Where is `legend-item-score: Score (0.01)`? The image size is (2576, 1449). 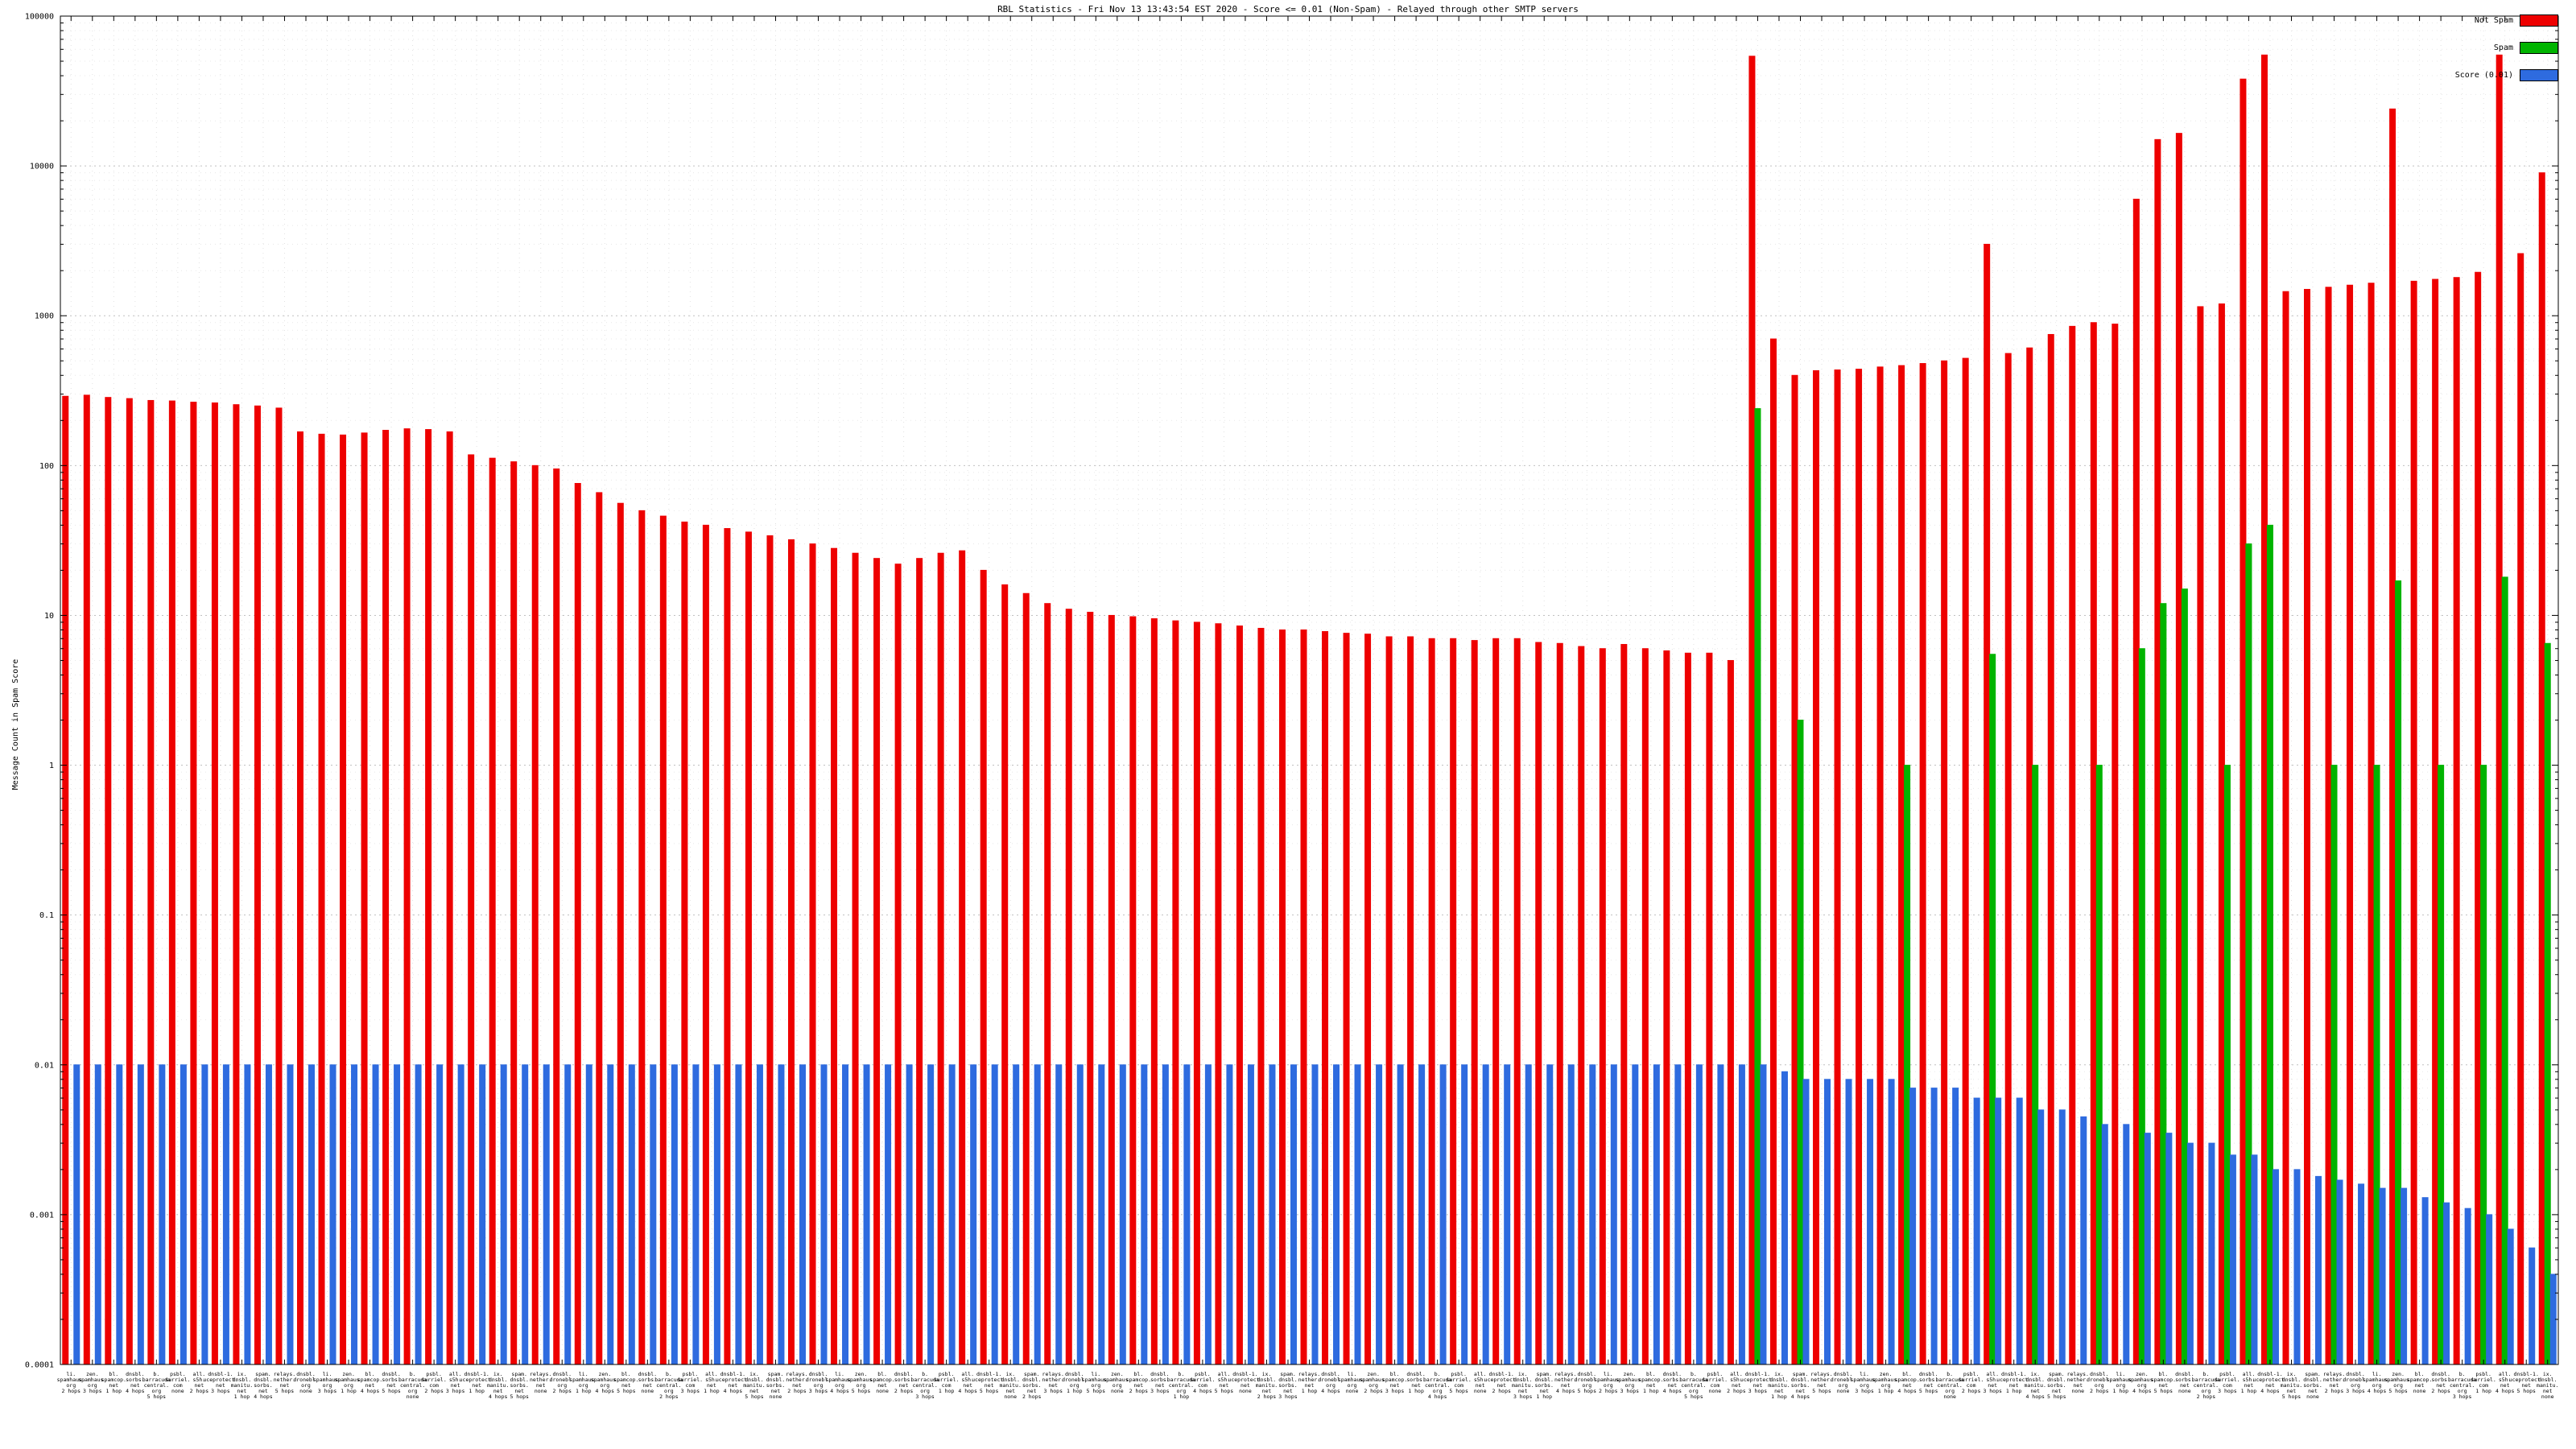 legend-item-score: Score (0.01) is located at coordinates (2506, 75).